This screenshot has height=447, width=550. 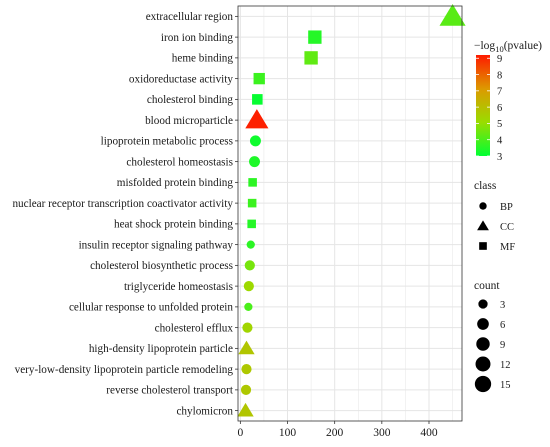 I want to click on count-legend-title: count, so click(x=487, y=286).